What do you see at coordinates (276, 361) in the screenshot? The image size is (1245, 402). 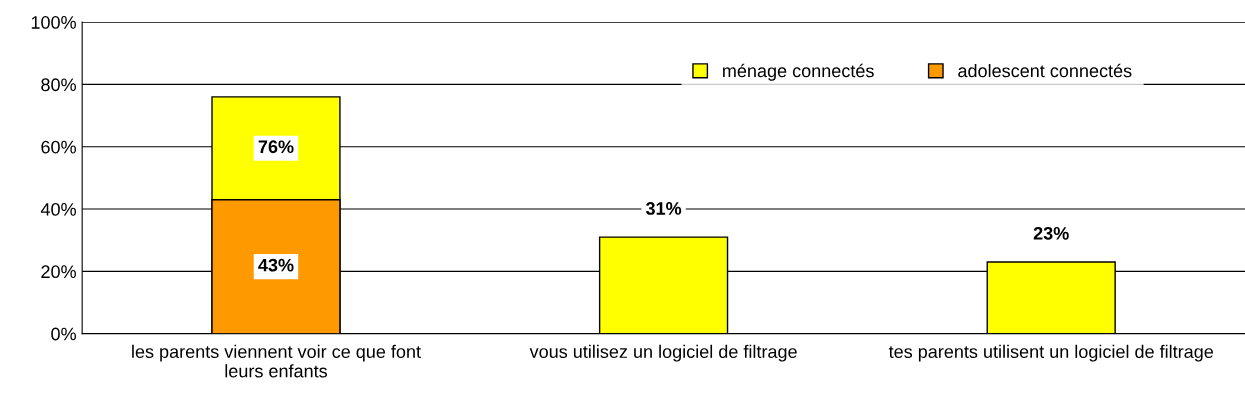 I see `x-tick-label: les parents viennent voir ce que font leurs enfants` at bounding box center [276, 361].